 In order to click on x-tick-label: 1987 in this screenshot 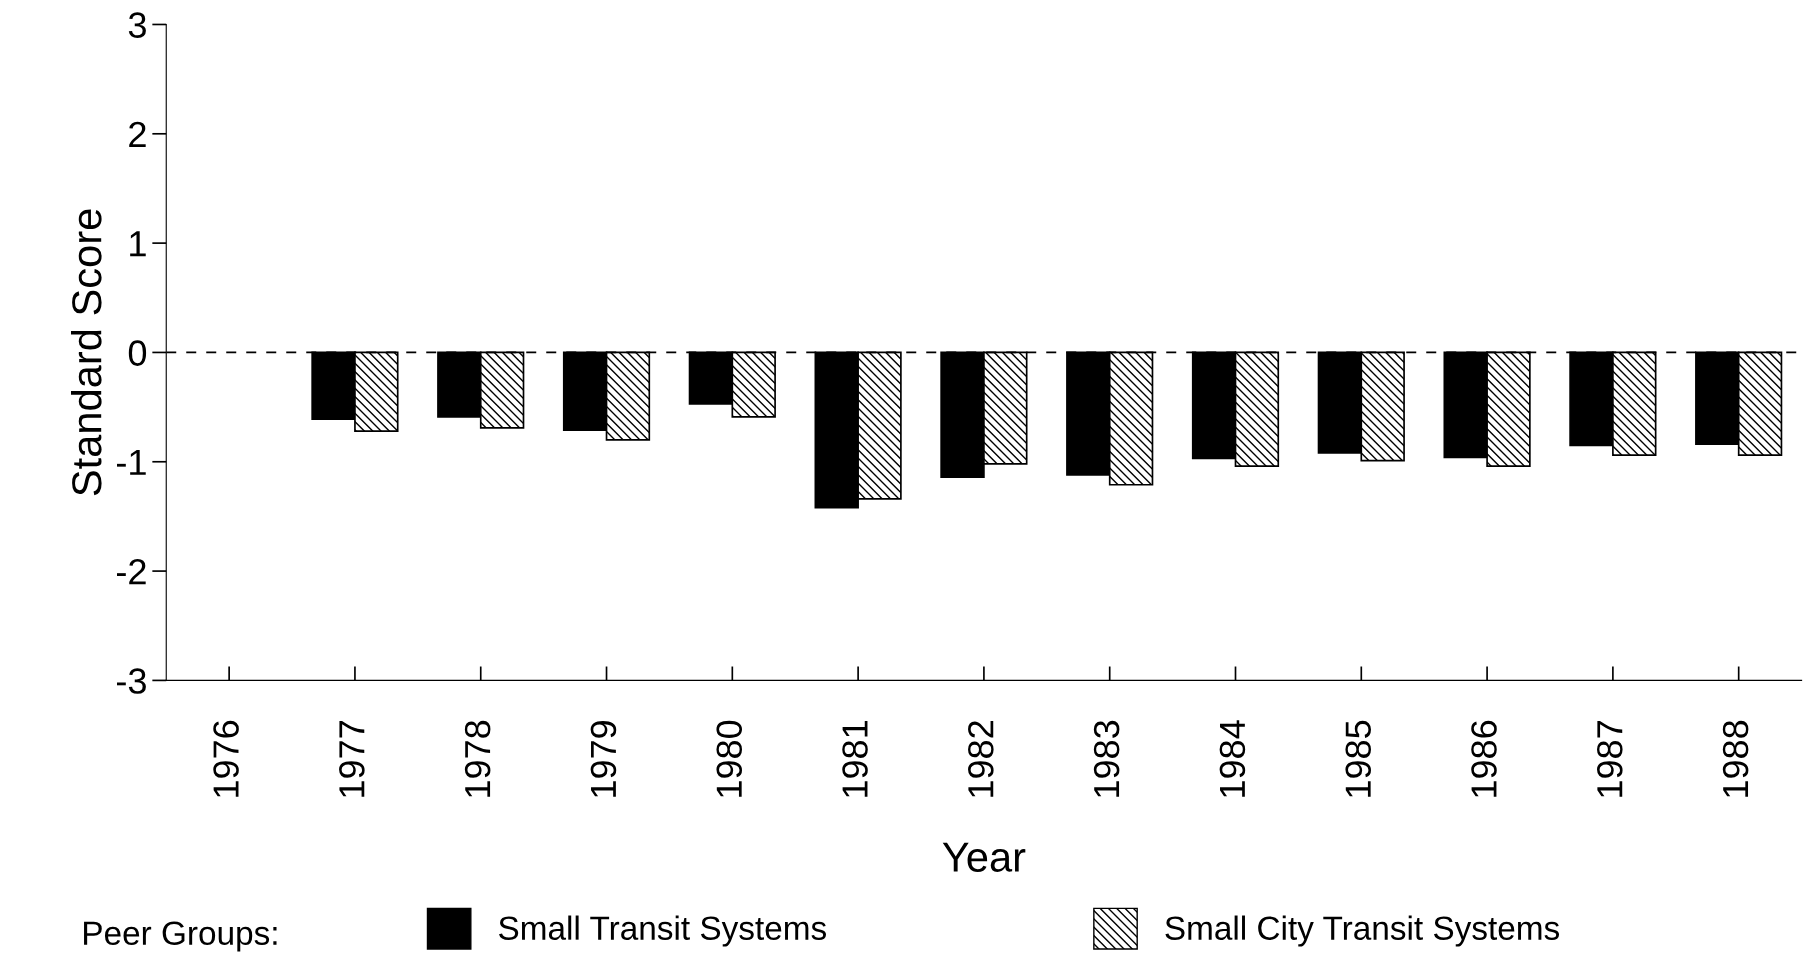, I will do `click(1610, 759)`.